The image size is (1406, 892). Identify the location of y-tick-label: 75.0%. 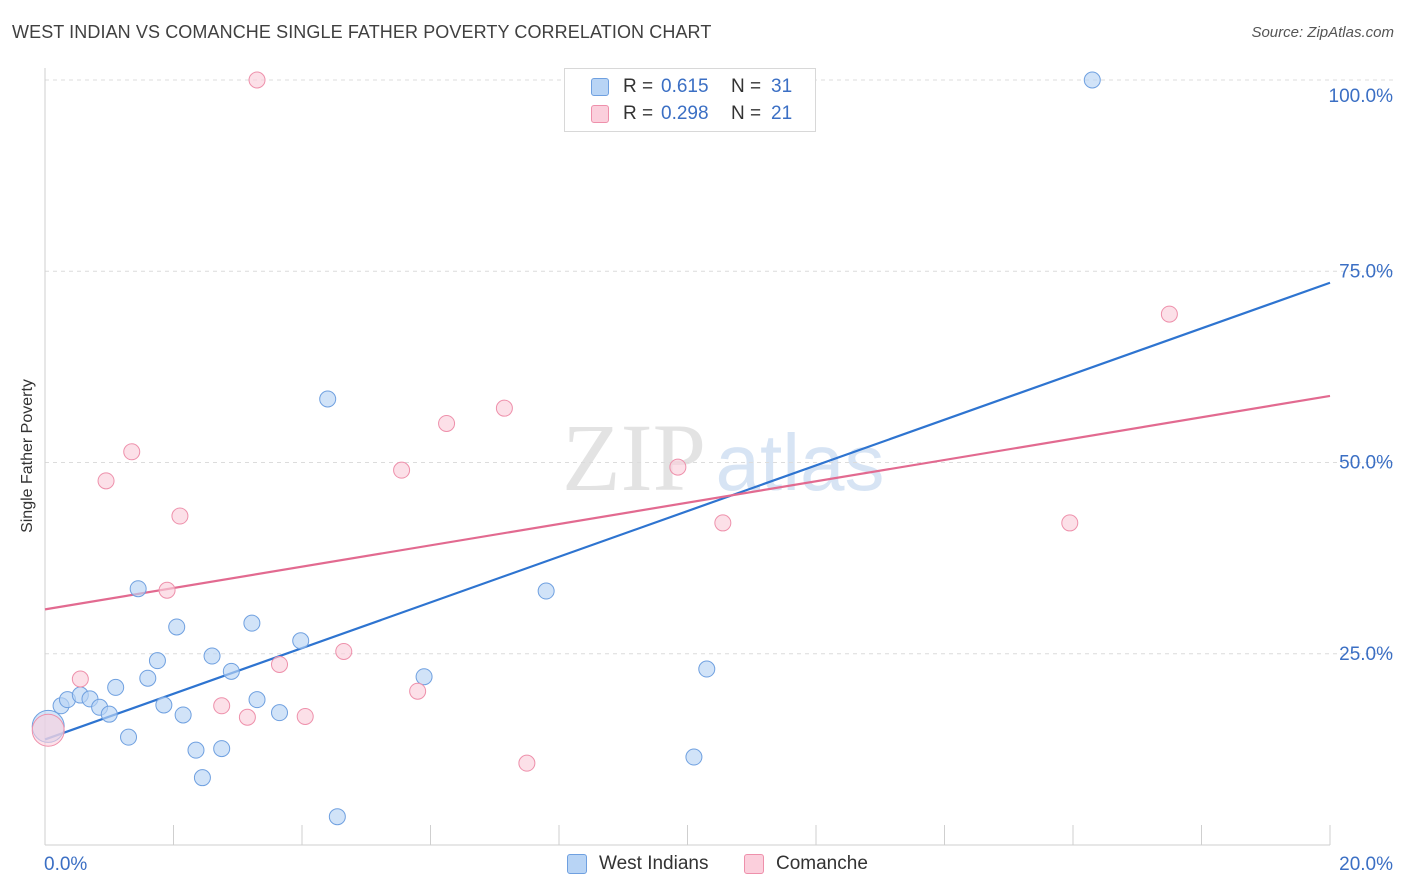
(1366, 271).